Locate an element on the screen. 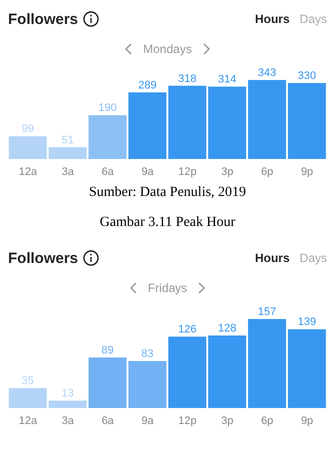  data-label: 13 is located at coordinates (68, 394).